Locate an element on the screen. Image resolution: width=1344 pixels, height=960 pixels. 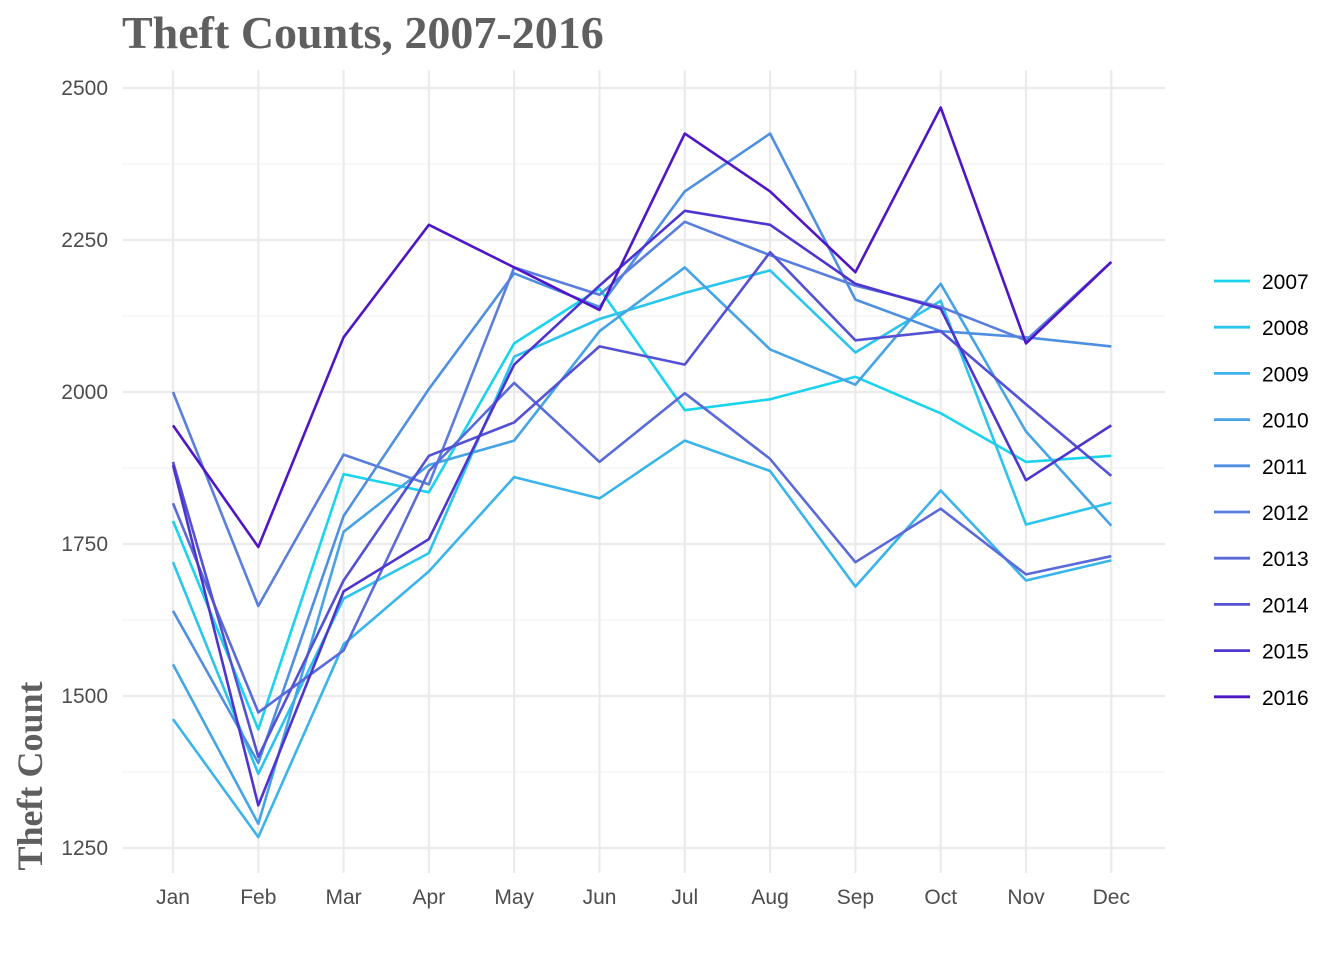
legend-item-2015: 2015 is located at coordinates (1261, 652).